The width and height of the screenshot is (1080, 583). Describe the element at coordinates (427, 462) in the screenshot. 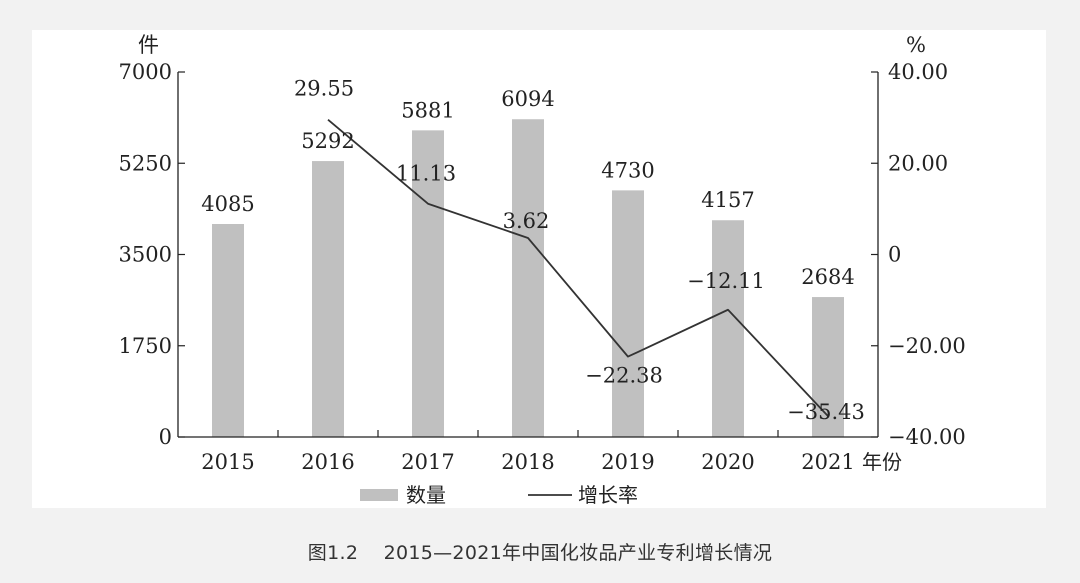

I see `x-tick-label: 2017` at that location.